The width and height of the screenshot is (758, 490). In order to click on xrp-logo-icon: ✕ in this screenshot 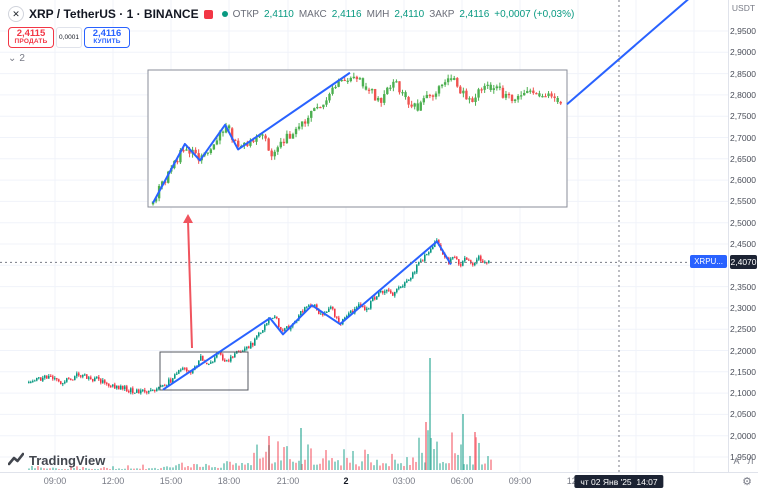, I will do `click(16, 14)`.